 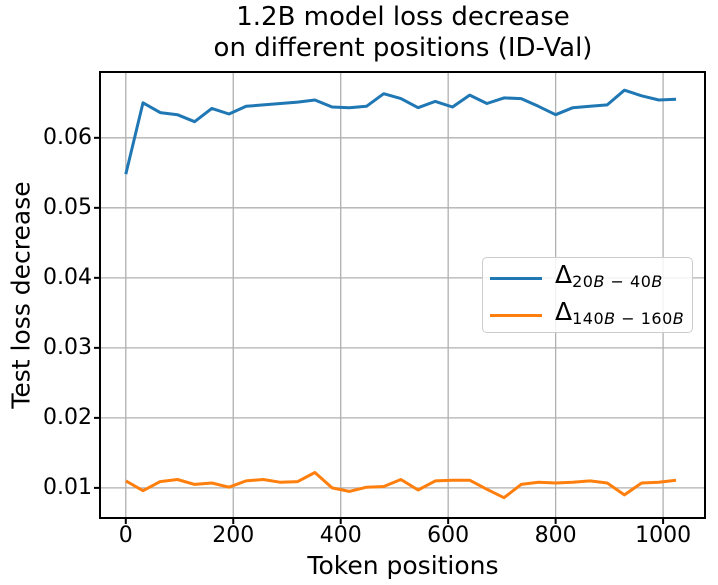 I want to click on y-tick-label: 0.05, so click(x=67, y=207).